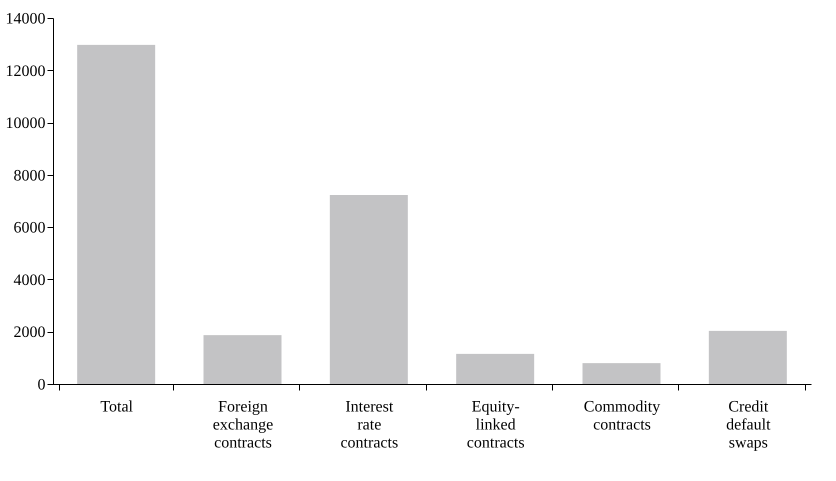  I want to click on x-tick-label: Foreign exchange contracts, so click(243, 425).